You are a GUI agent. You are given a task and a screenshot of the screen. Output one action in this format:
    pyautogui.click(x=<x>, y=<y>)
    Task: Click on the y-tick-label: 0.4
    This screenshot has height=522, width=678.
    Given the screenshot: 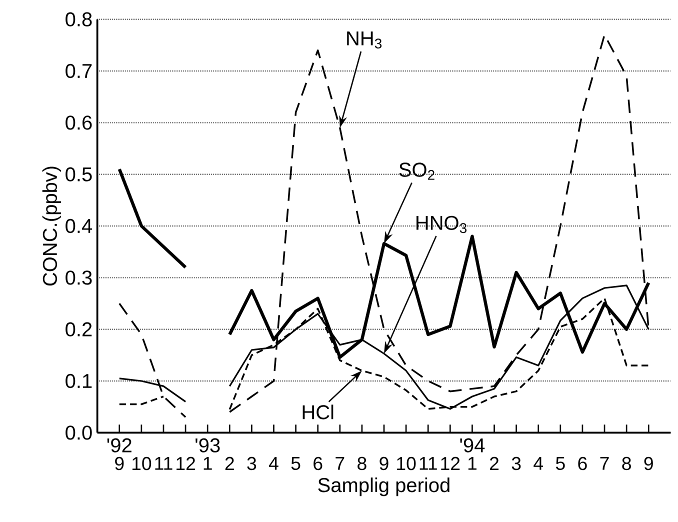 What is the action you would take?
    pyautogui.click(x=79, y=226)
    